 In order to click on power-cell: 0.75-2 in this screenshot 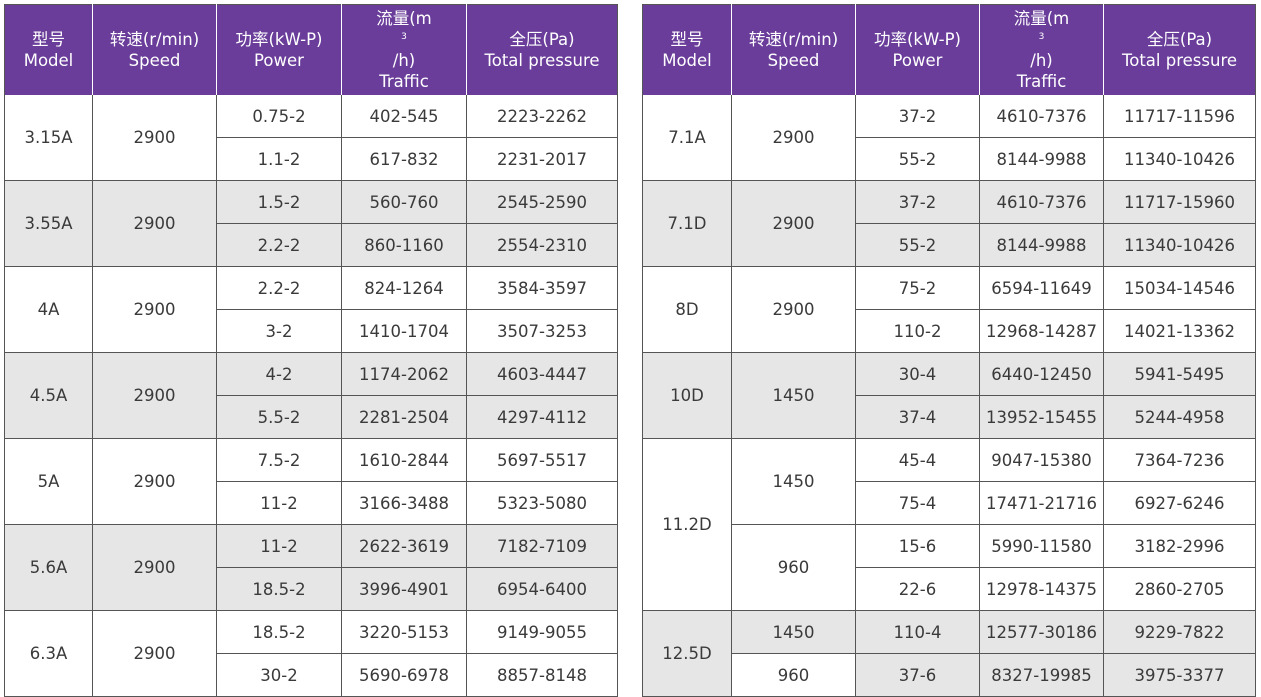, I will do `click(279, 116)`.